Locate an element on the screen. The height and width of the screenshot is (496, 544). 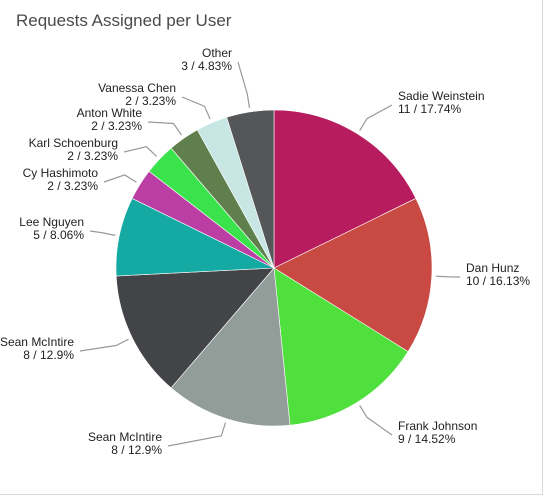
slice-label-name: Cy Hashimoto is located at coordinates (61, 173).